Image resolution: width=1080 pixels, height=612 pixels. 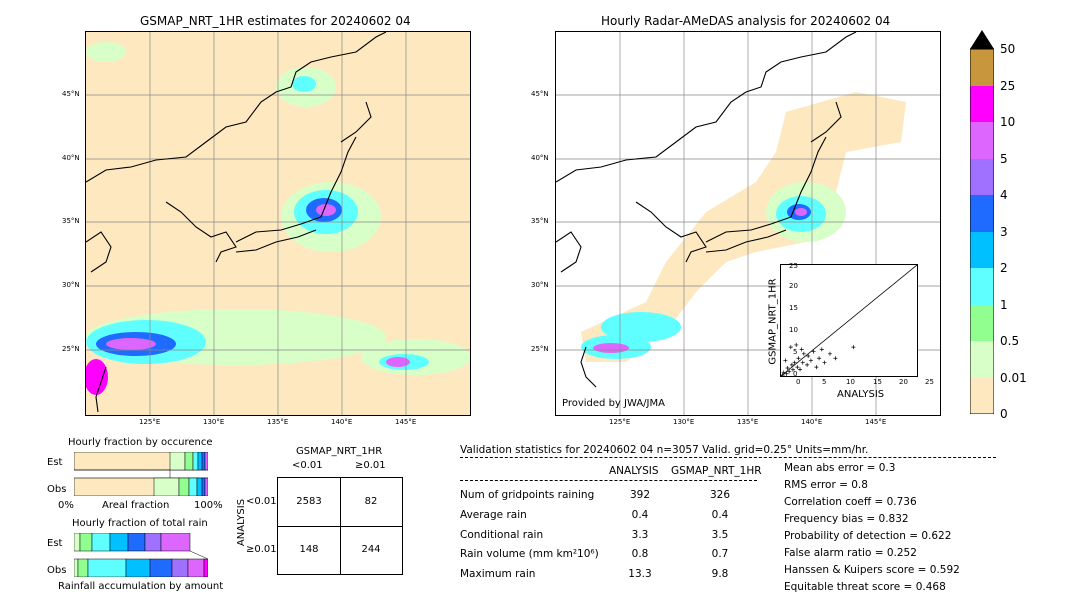 I want to click on left-lon-label: 125°E, so click(x=150, y=422).